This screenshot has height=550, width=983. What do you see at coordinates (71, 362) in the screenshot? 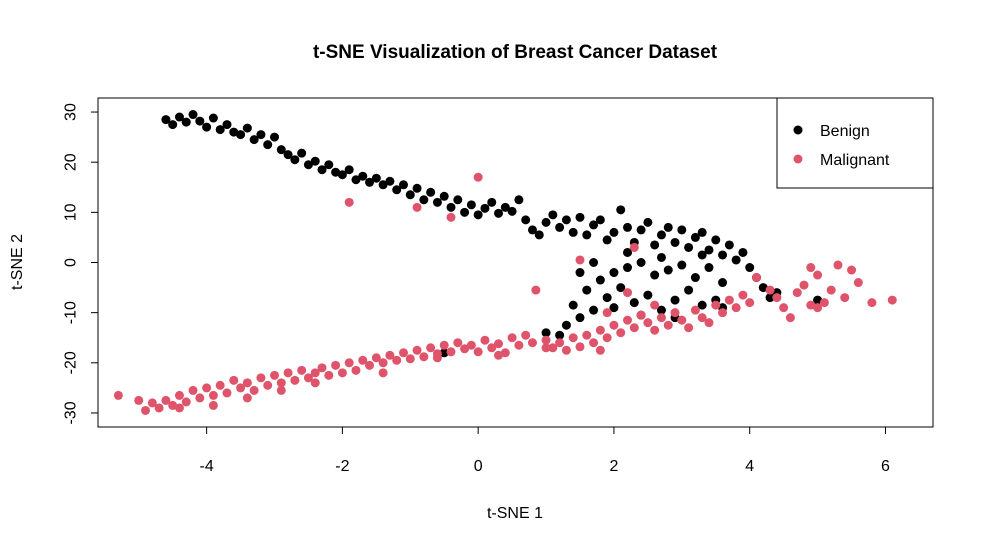
I see `y-tick-label: -20` at bounding box center [71, 362].